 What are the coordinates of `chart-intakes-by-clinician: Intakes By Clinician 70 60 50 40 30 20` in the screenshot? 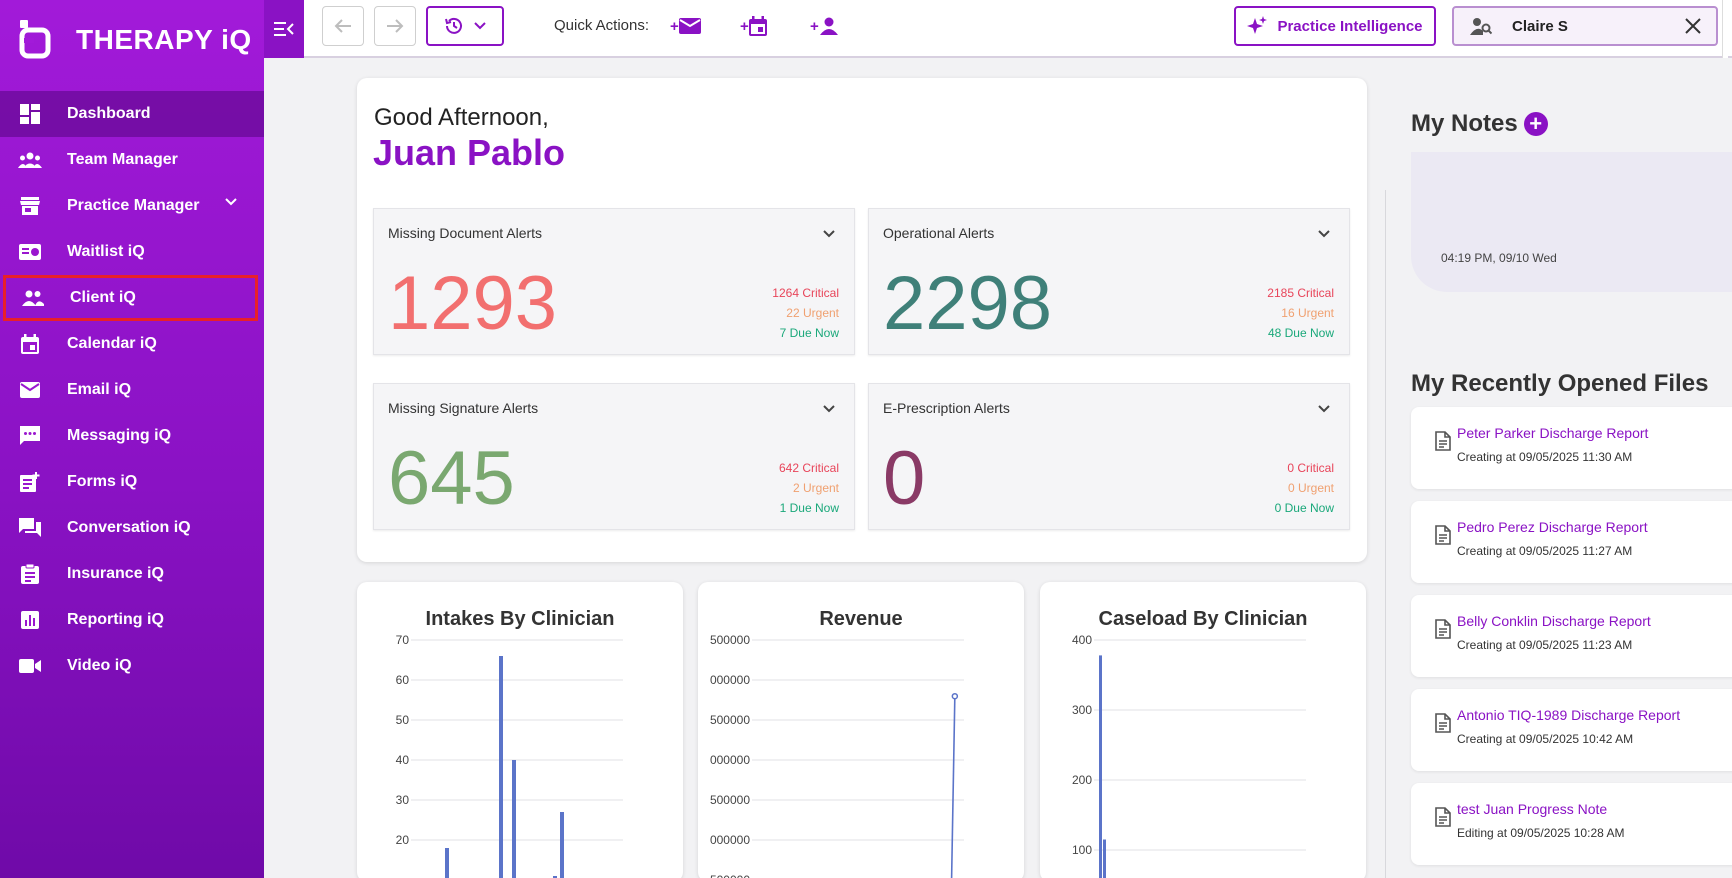 It's located at (520, 730).